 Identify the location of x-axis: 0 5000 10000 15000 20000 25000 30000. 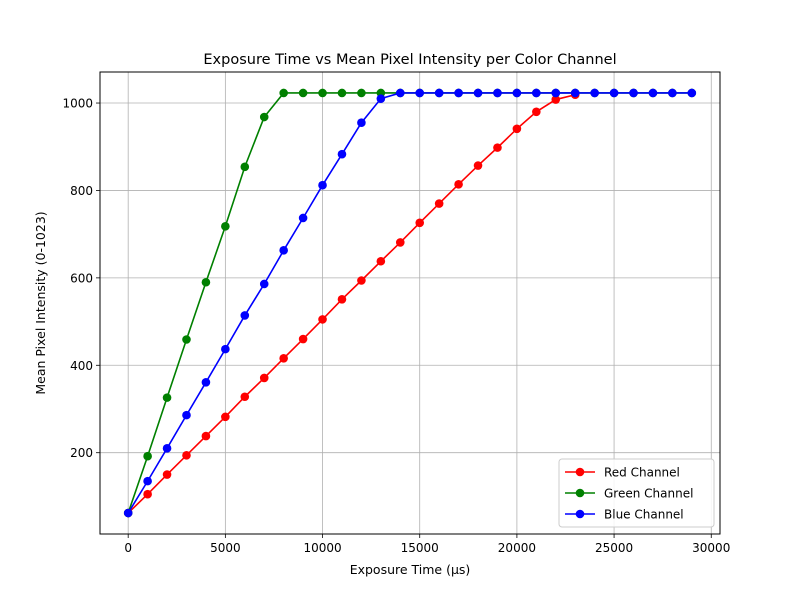
(427, 544).